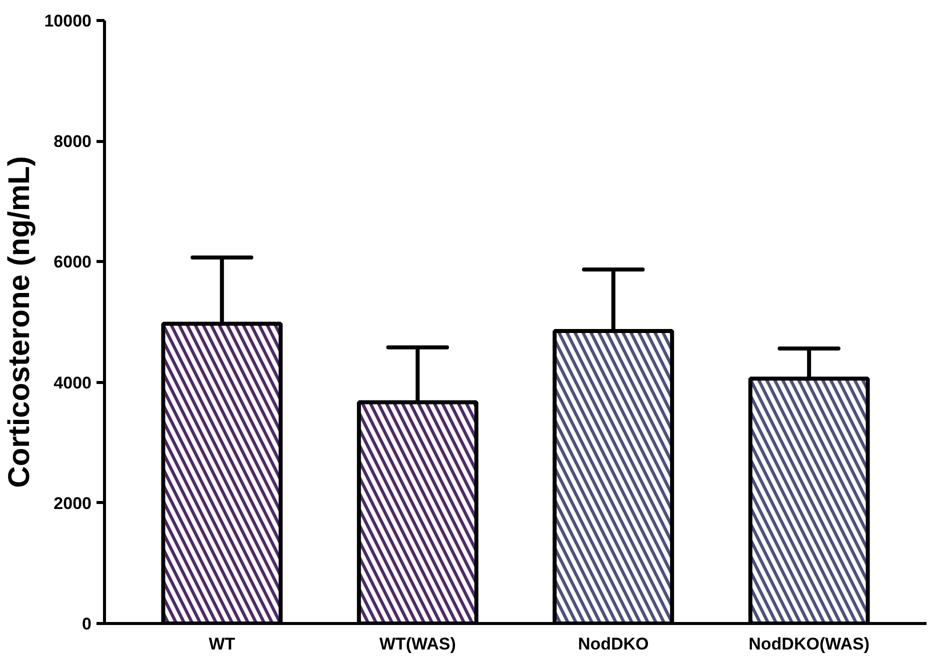  Describe the element at coordinates (417, 644) in the screenshot. I see `x-tick-label: WT(WAS)` at that location.